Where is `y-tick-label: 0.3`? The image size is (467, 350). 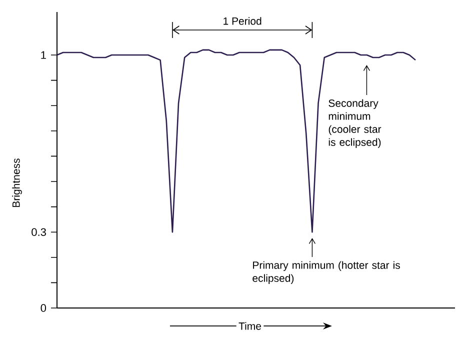
y-tick-label: 0.3 is located at coordinates (39, 232).